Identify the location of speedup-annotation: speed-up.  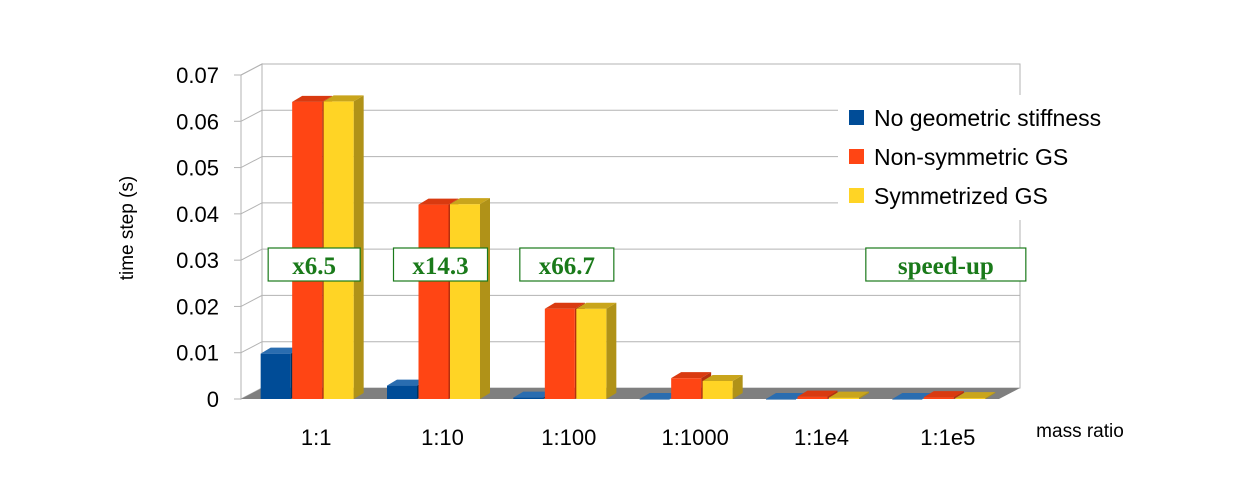
(946, 264).